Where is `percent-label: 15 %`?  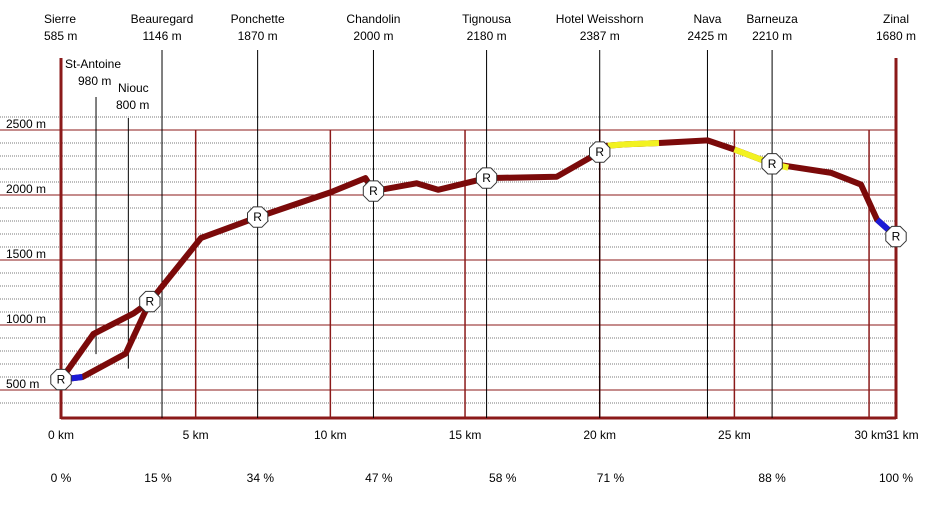 percent-label: 15 % is located at coordinates (158, 478).